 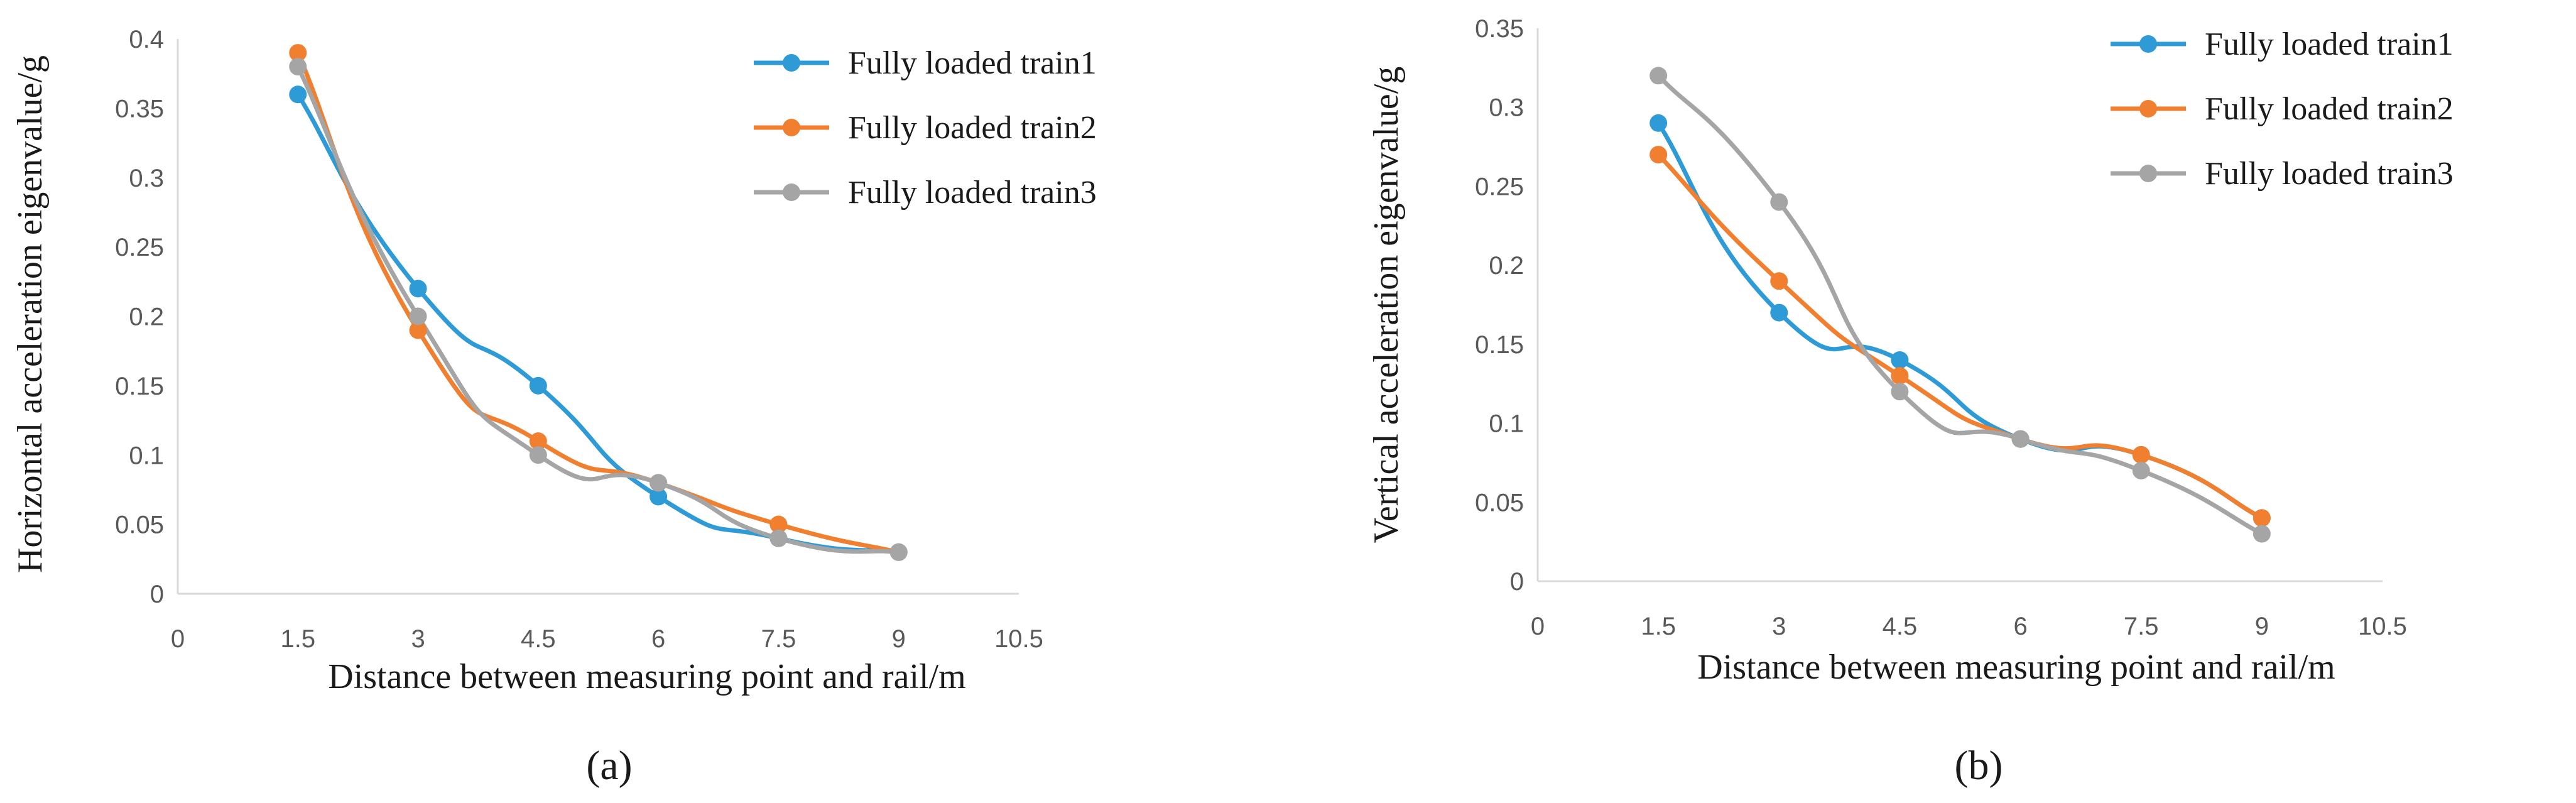 What do you see at coordinates (1018, 639) in the screenshot?
I see `panel-a-x-tick-label: 10.5` at bounding box center [1018, 639].